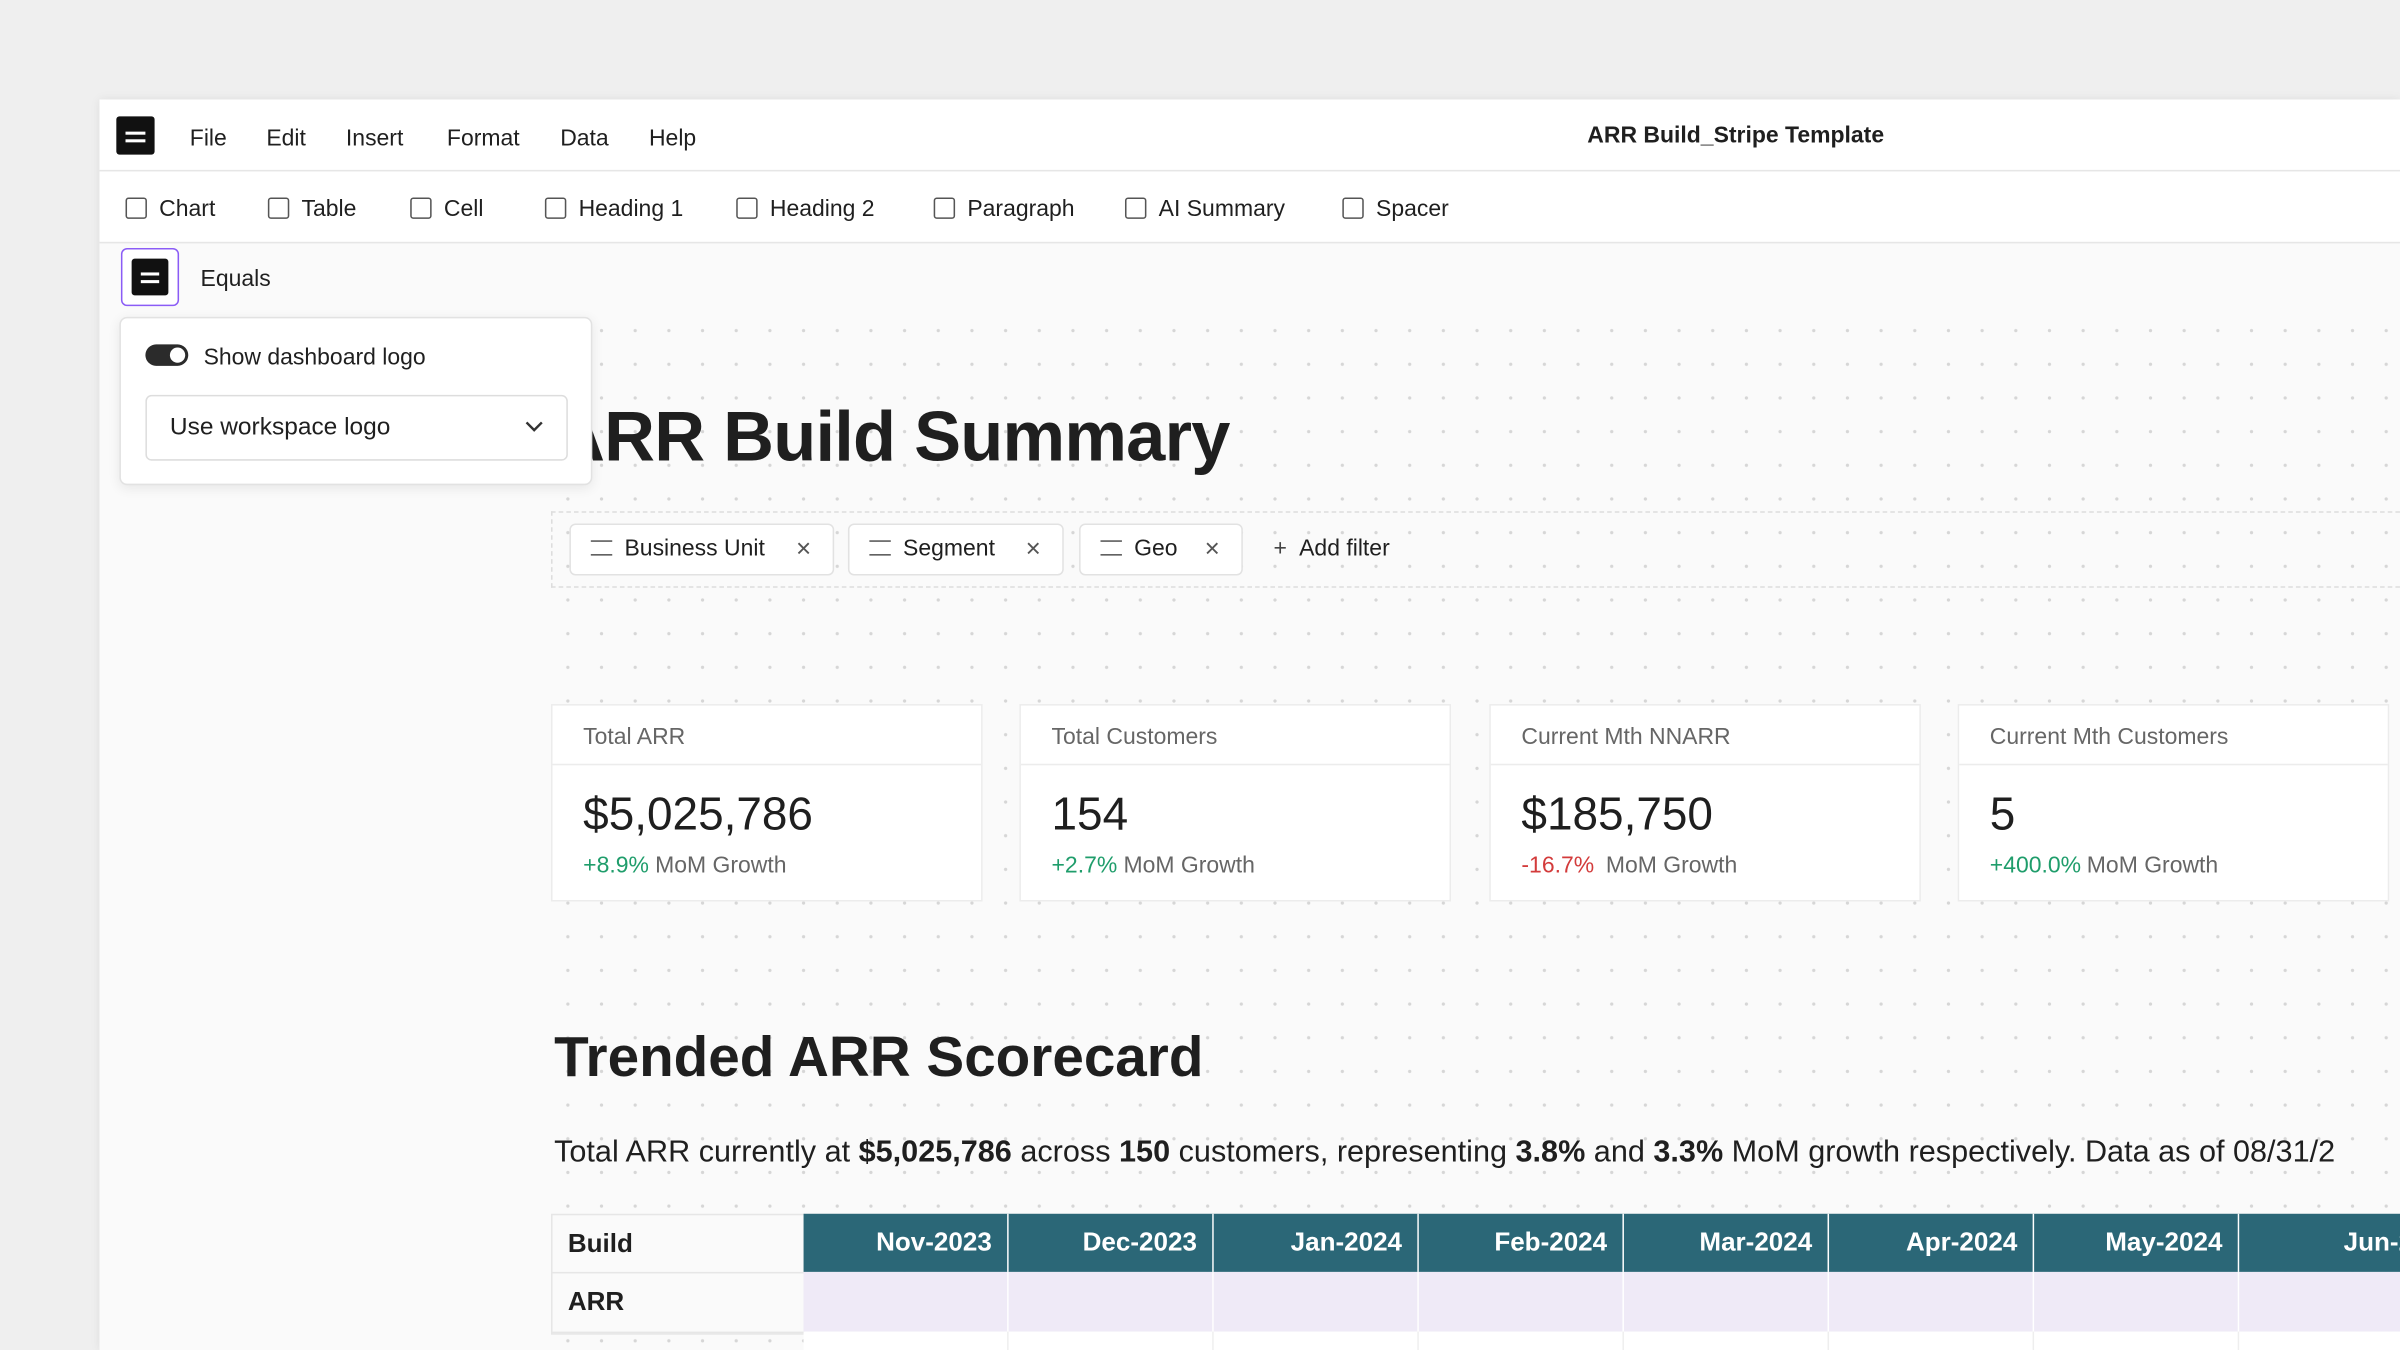 The height and width of the screenshot is (1350, 2400). What do you see at coordinates (1344, 548) in the screenshot?
I see `add-filter-label: Add filter` at bounding box center [1344, 548].